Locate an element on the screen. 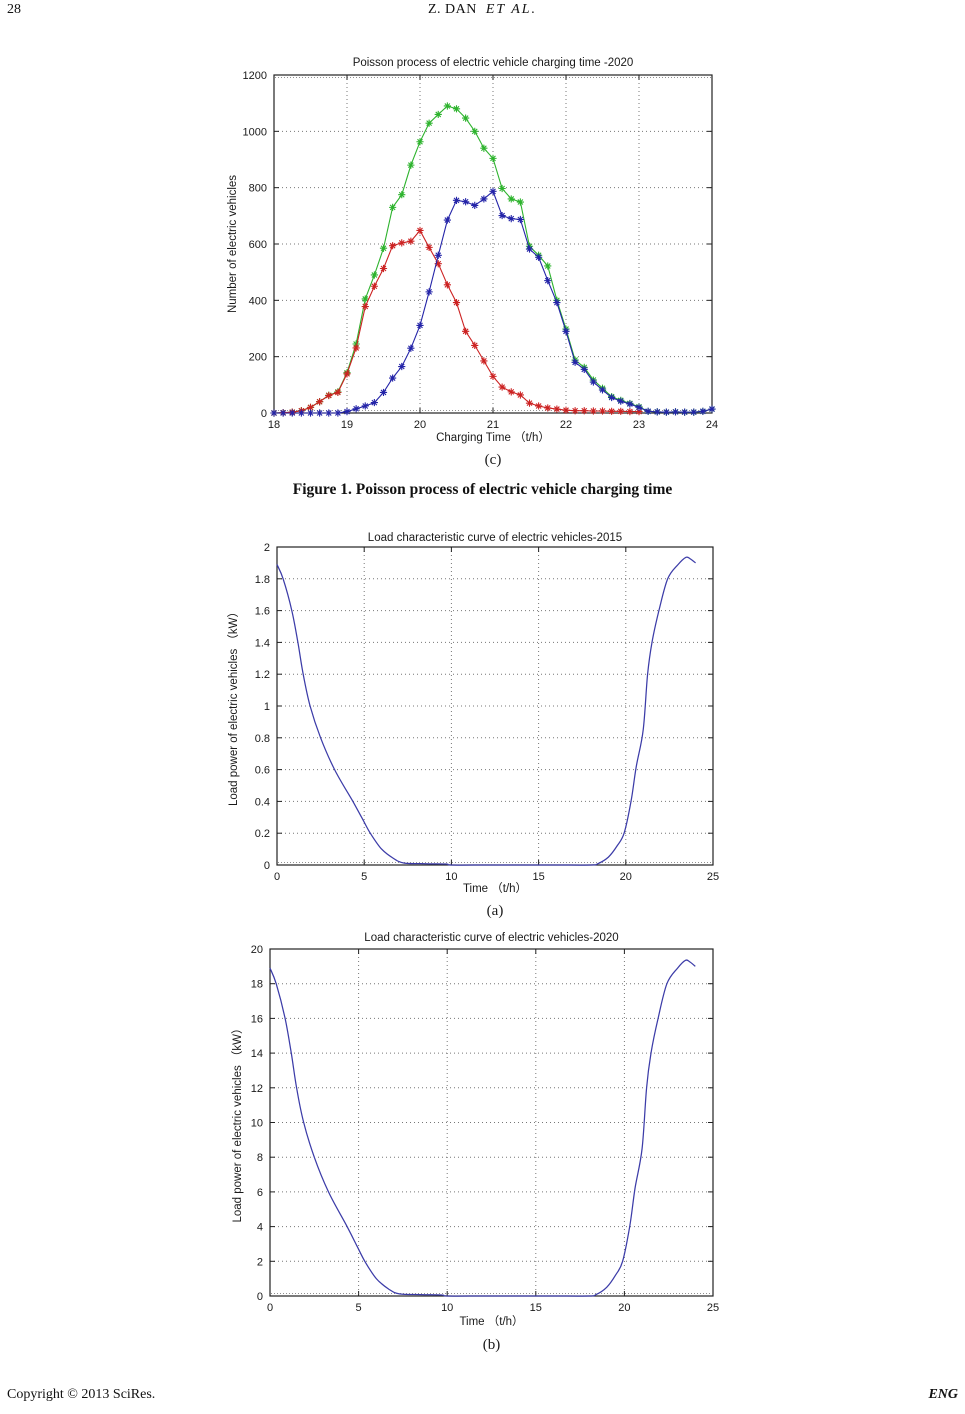 The width and height of the screenshot is (965, 1414). y-tick-label: 1000 is located at coordinates (255, 132).